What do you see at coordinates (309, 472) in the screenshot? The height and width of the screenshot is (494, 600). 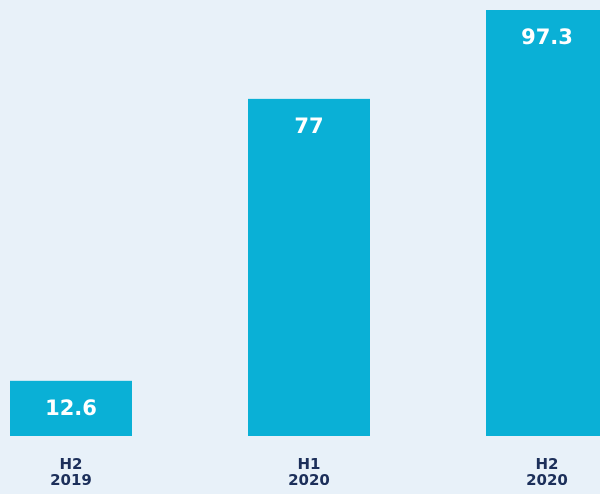 I see `x-tick-label: H1 2020` at bounding box center [309, 472].